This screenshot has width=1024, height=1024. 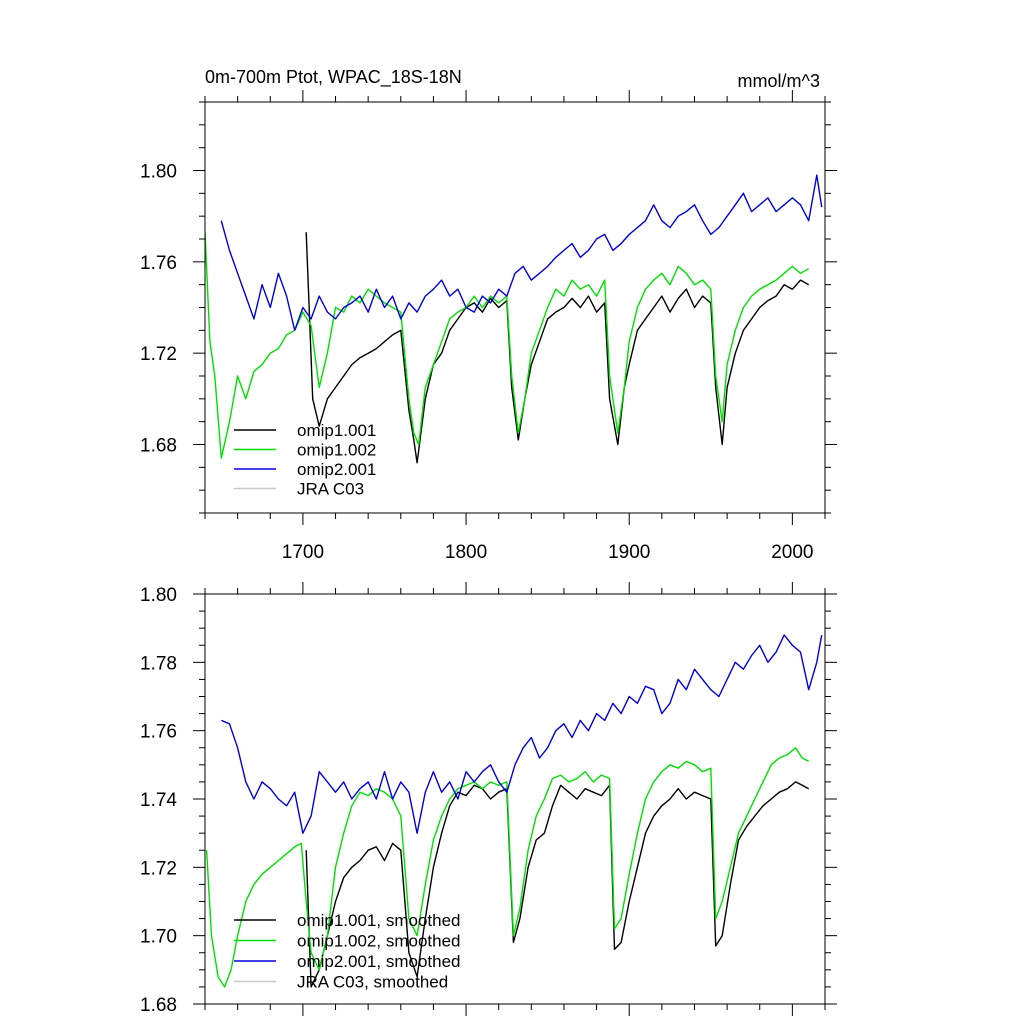 I want to click on y-tick-label: 1.78, so click(x=158, y=663).